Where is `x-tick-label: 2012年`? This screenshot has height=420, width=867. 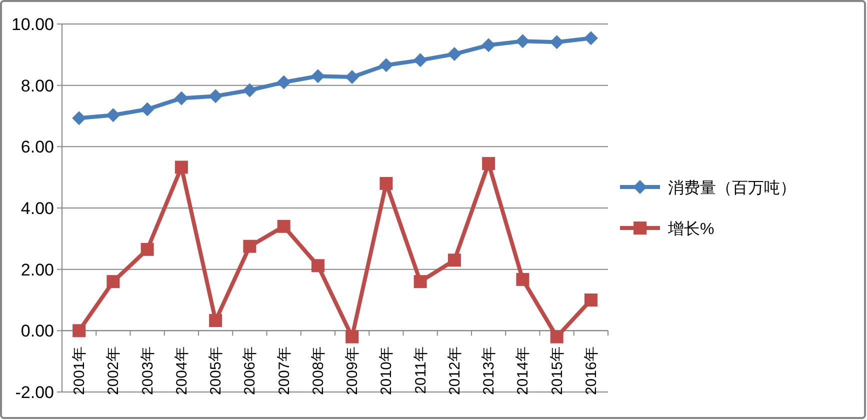
x-tick-label: 2012年 is located at coordinates (455, 371).